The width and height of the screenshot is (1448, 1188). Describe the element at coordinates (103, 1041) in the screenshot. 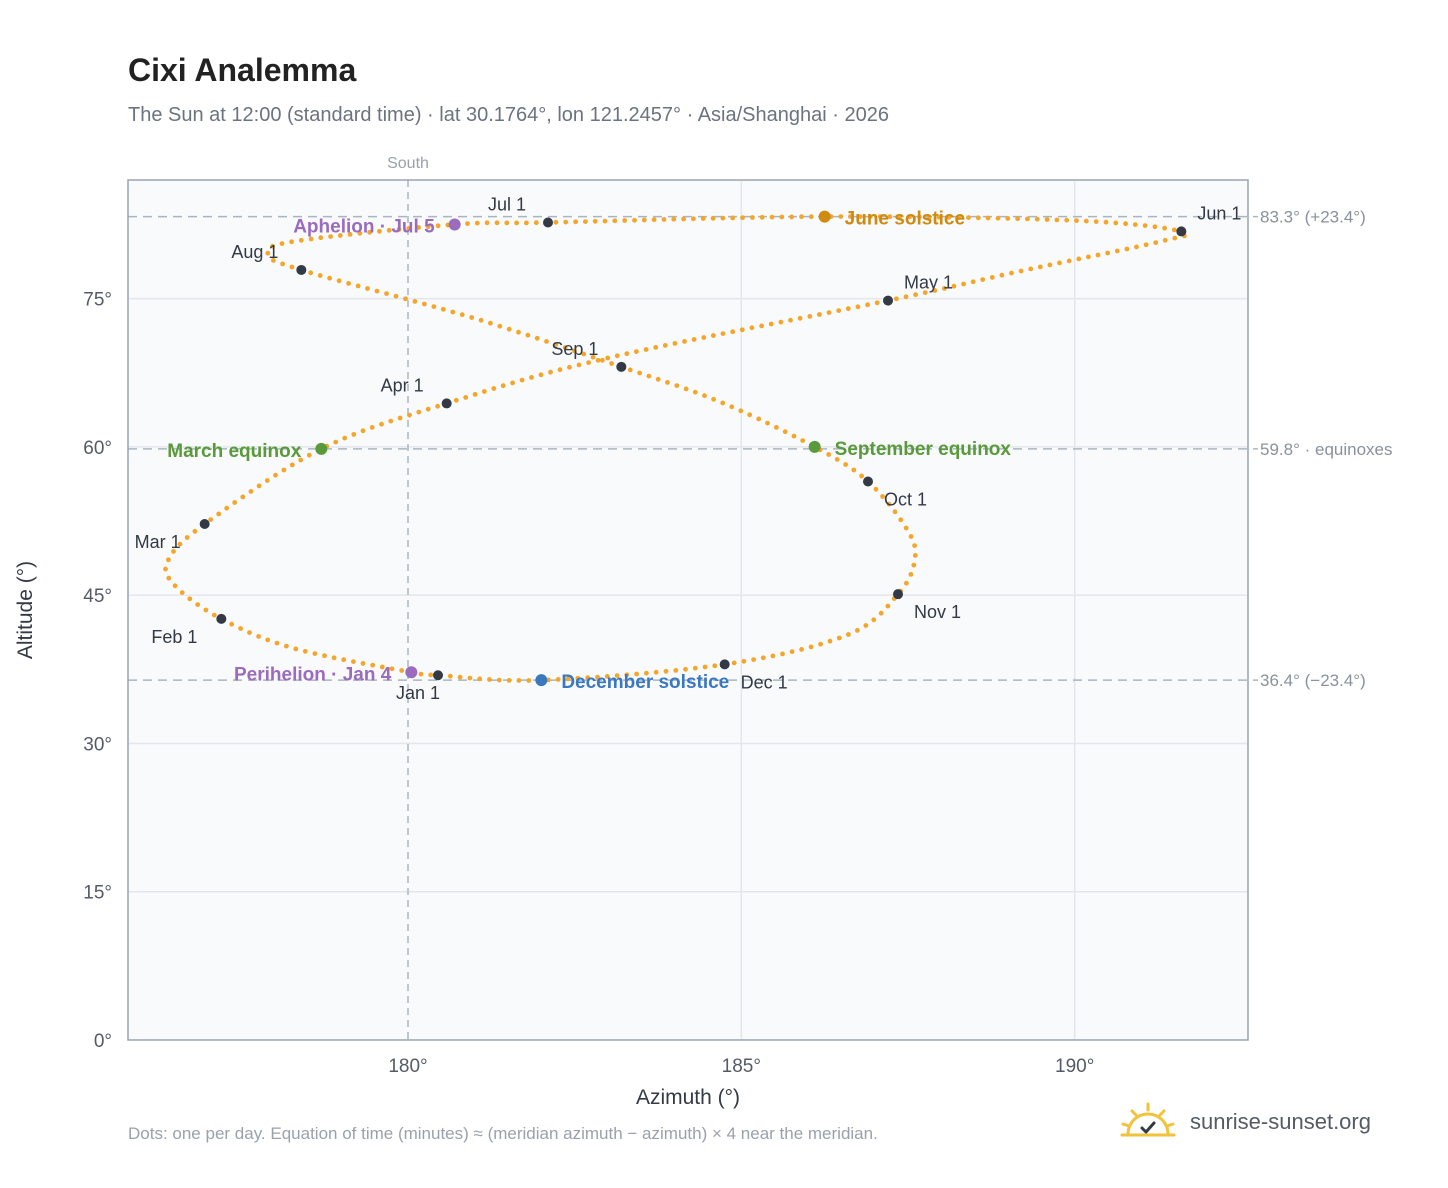

I see `y-tick-label: 0°` at that location.